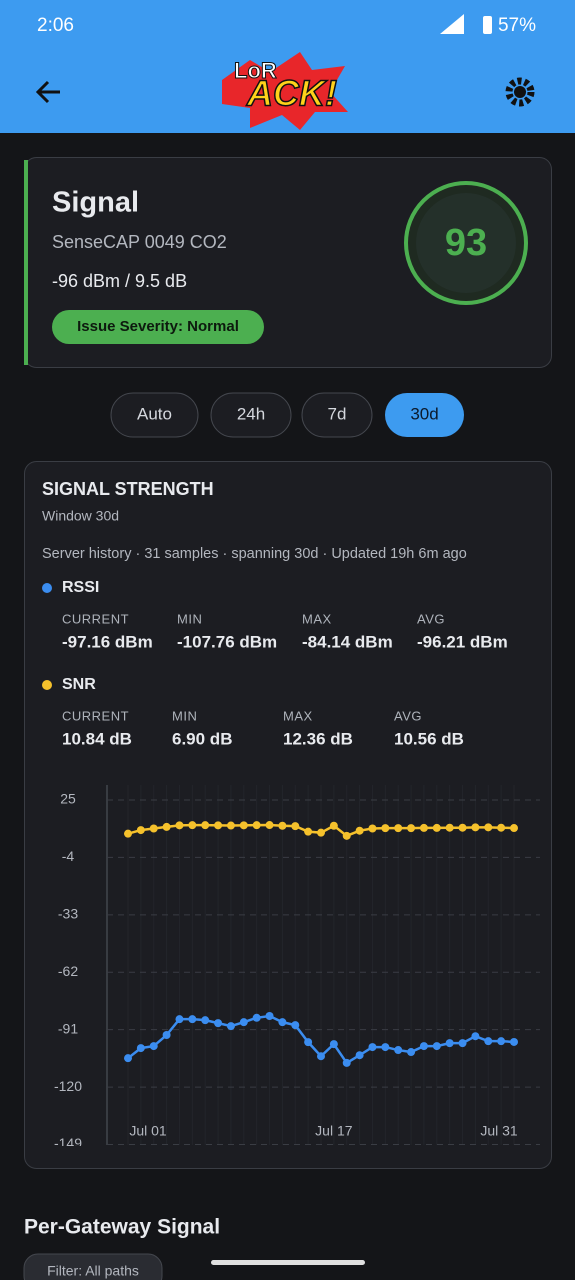  Describe the element at coordinates (202, 738) in the screenshot. I see `stat-value: 6.90 dB` at that location.